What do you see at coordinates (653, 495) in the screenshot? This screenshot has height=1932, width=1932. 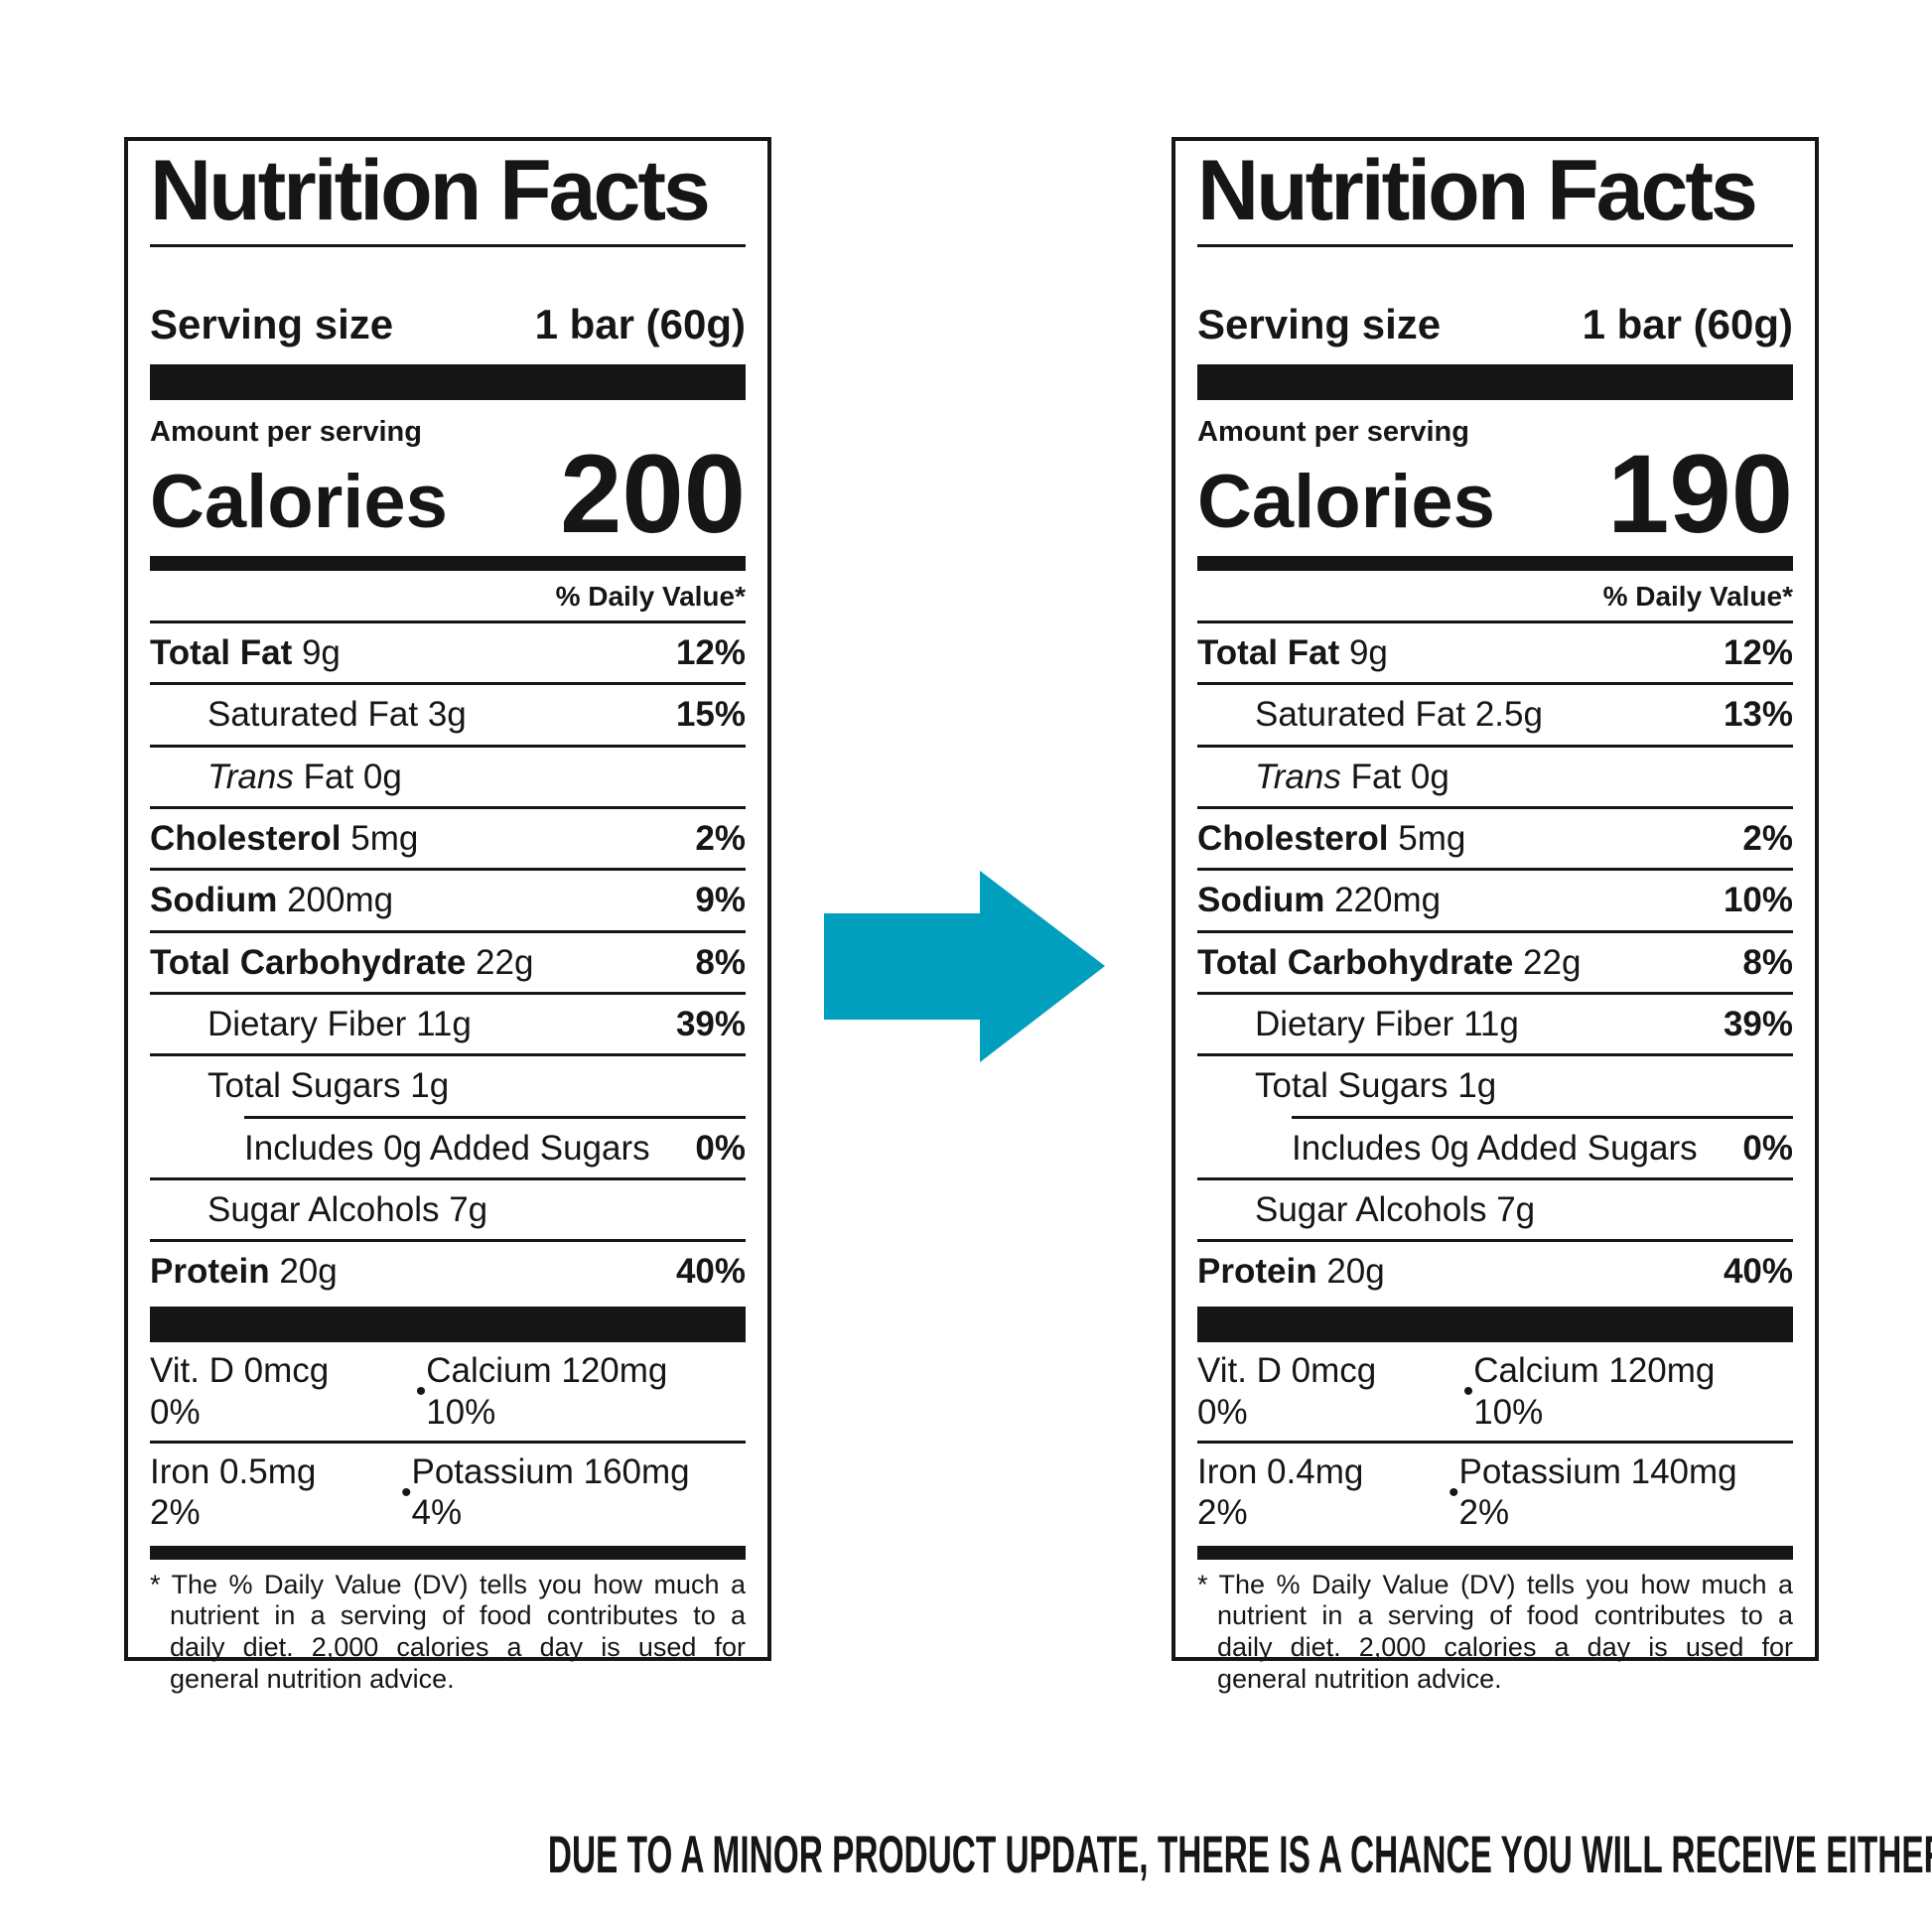 I see `calories-value: 200` at bounding box center [653, 495].